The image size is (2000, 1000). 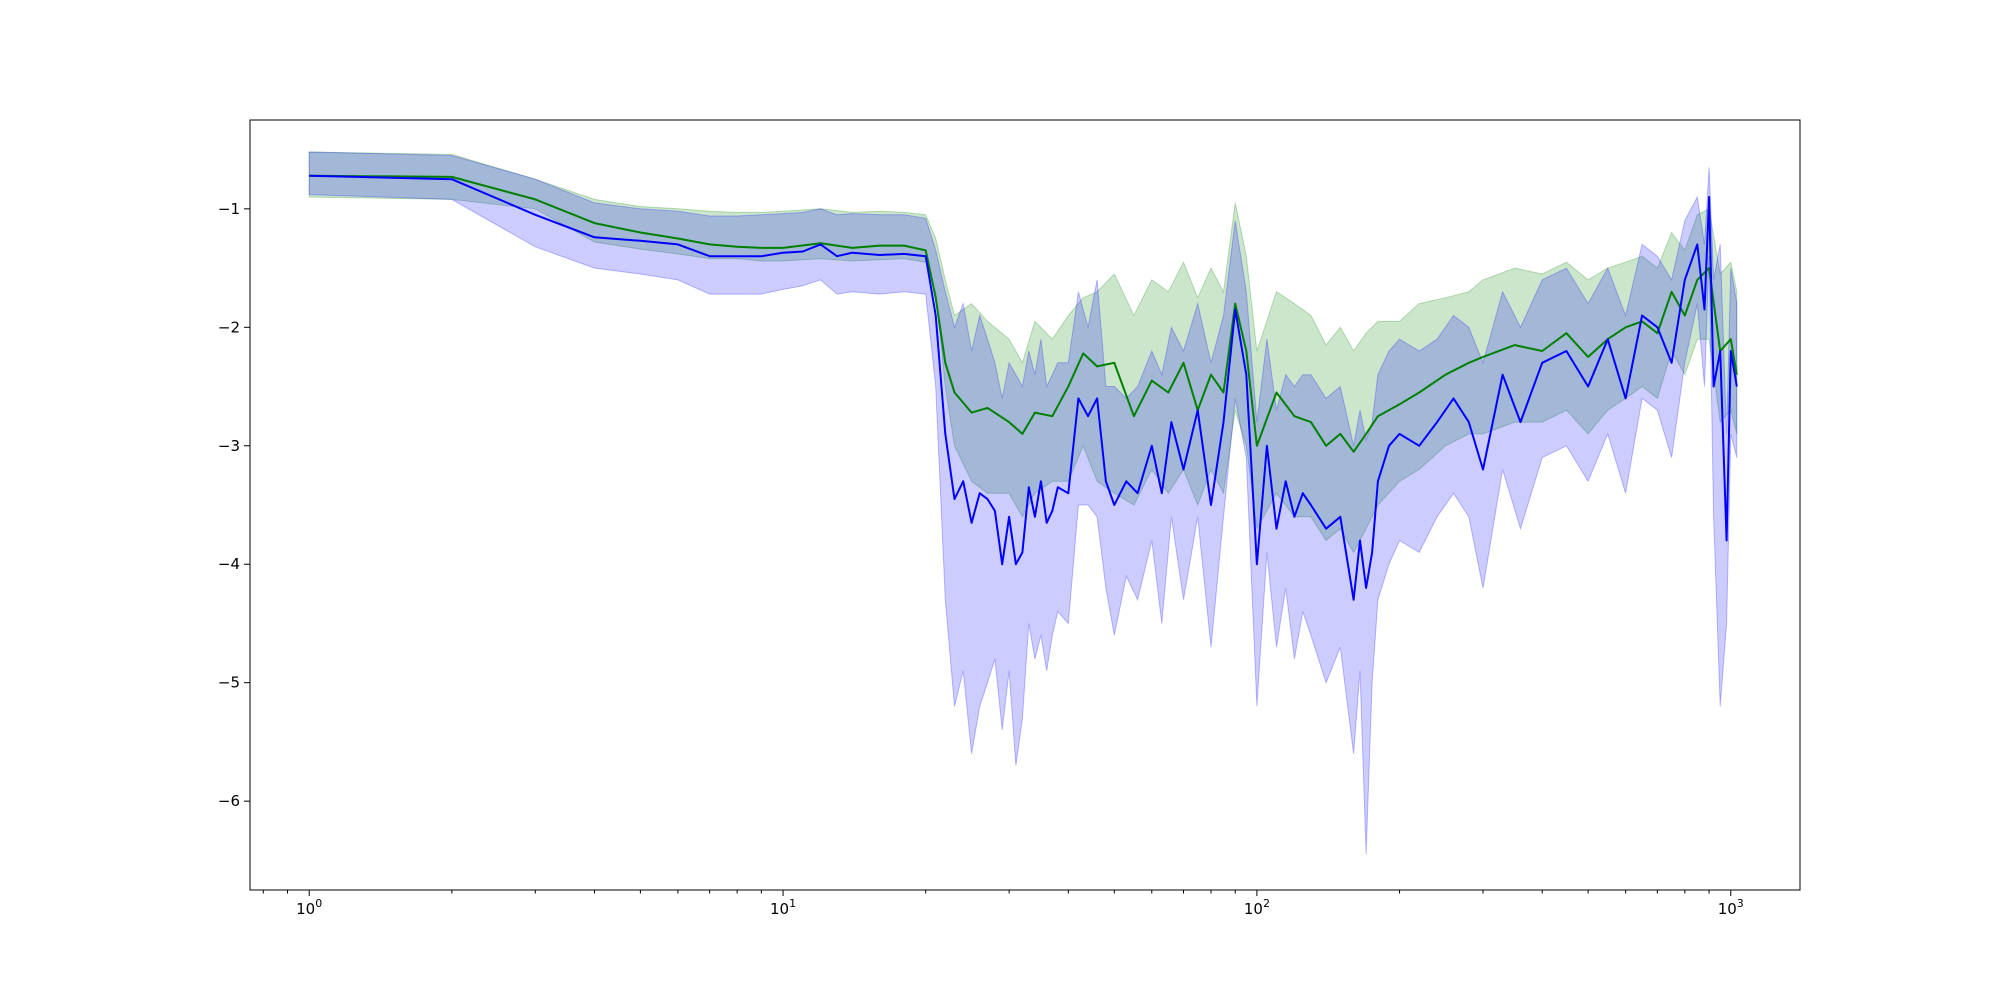 I want to click on y-tick-label: −2, so click(x=229, y=327).